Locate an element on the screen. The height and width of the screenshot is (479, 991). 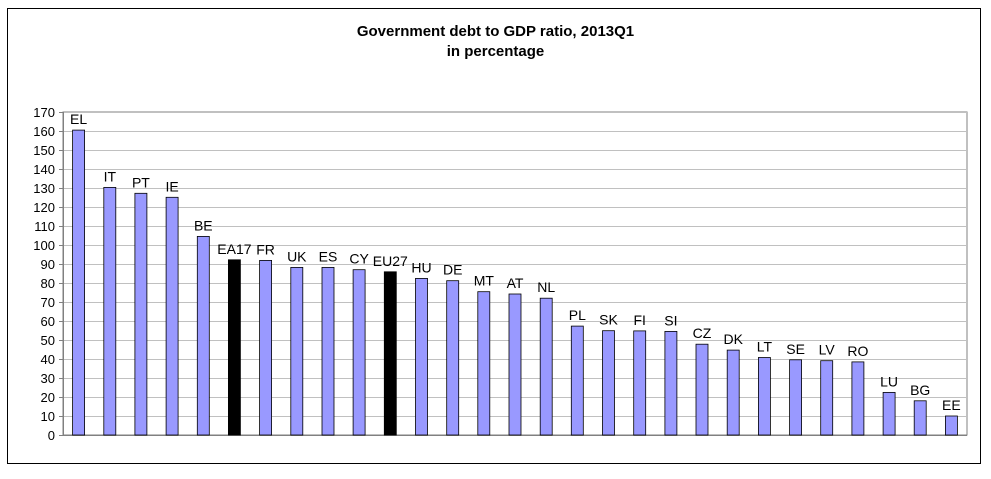
bar-bg is located at coordinates (920, 418).